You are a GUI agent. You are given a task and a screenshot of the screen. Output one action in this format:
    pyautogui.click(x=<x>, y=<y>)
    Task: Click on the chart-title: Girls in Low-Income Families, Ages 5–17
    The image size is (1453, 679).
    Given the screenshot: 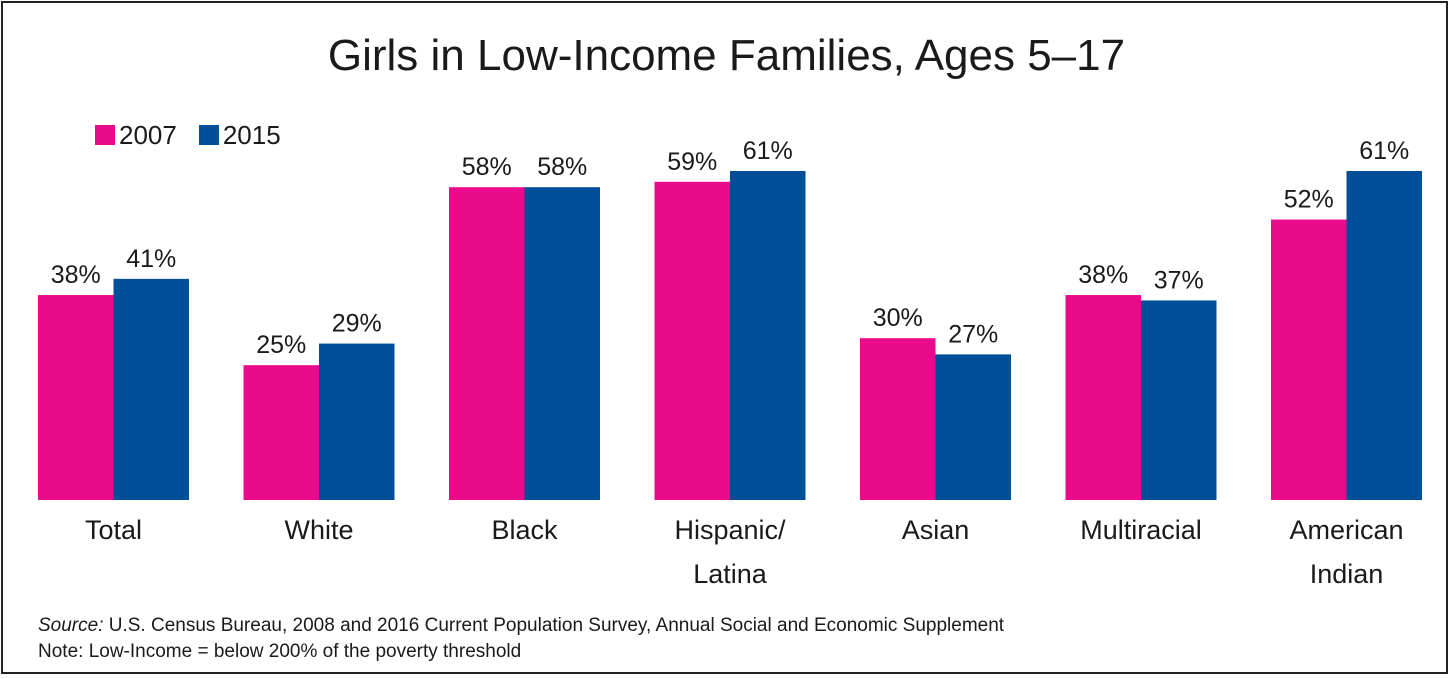 What is the action you would take?
    pyautogui.click(x=726, y=55)
    